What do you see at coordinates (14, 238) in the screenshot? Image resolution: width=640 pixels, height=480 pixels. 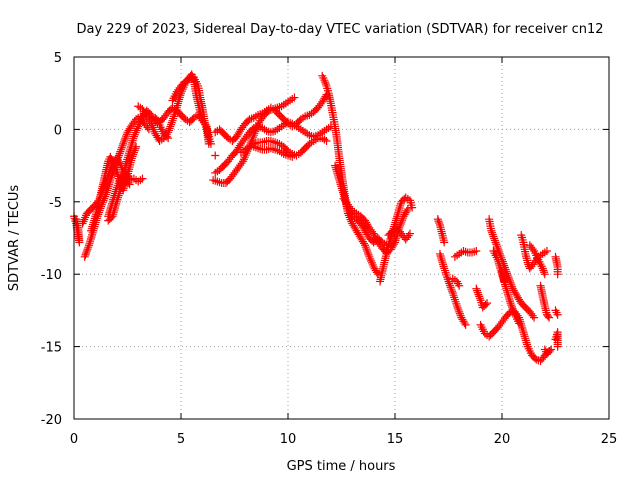 I see `y-axis-label: SDTVAR / TECUs` at bounding box center [14, 238].